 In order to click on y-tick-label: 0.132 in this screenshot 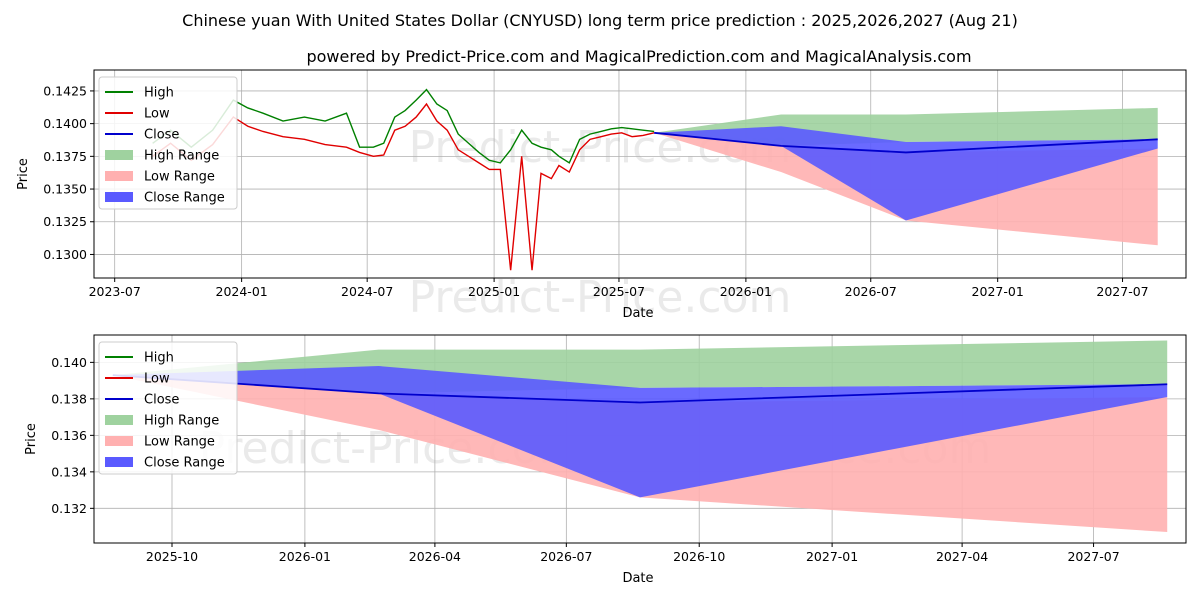, I will do `click(69, 508)`.